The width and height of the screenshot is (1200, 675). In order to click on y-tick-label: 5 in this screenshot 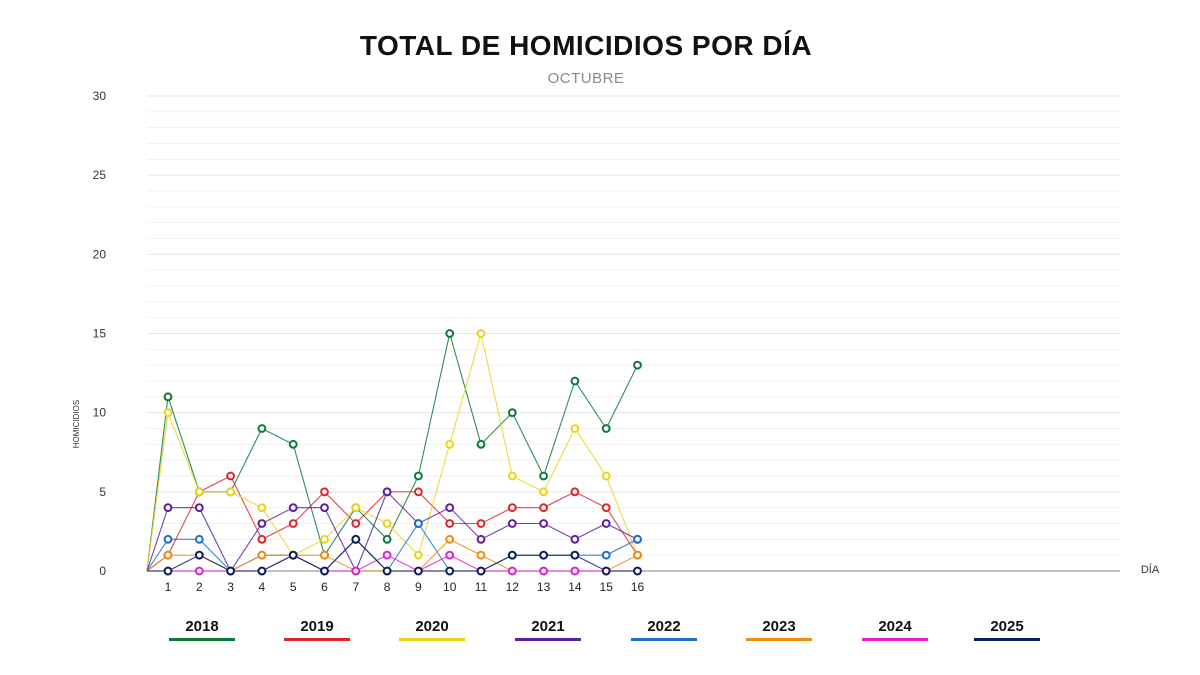, I will do `click(102, 492)`.